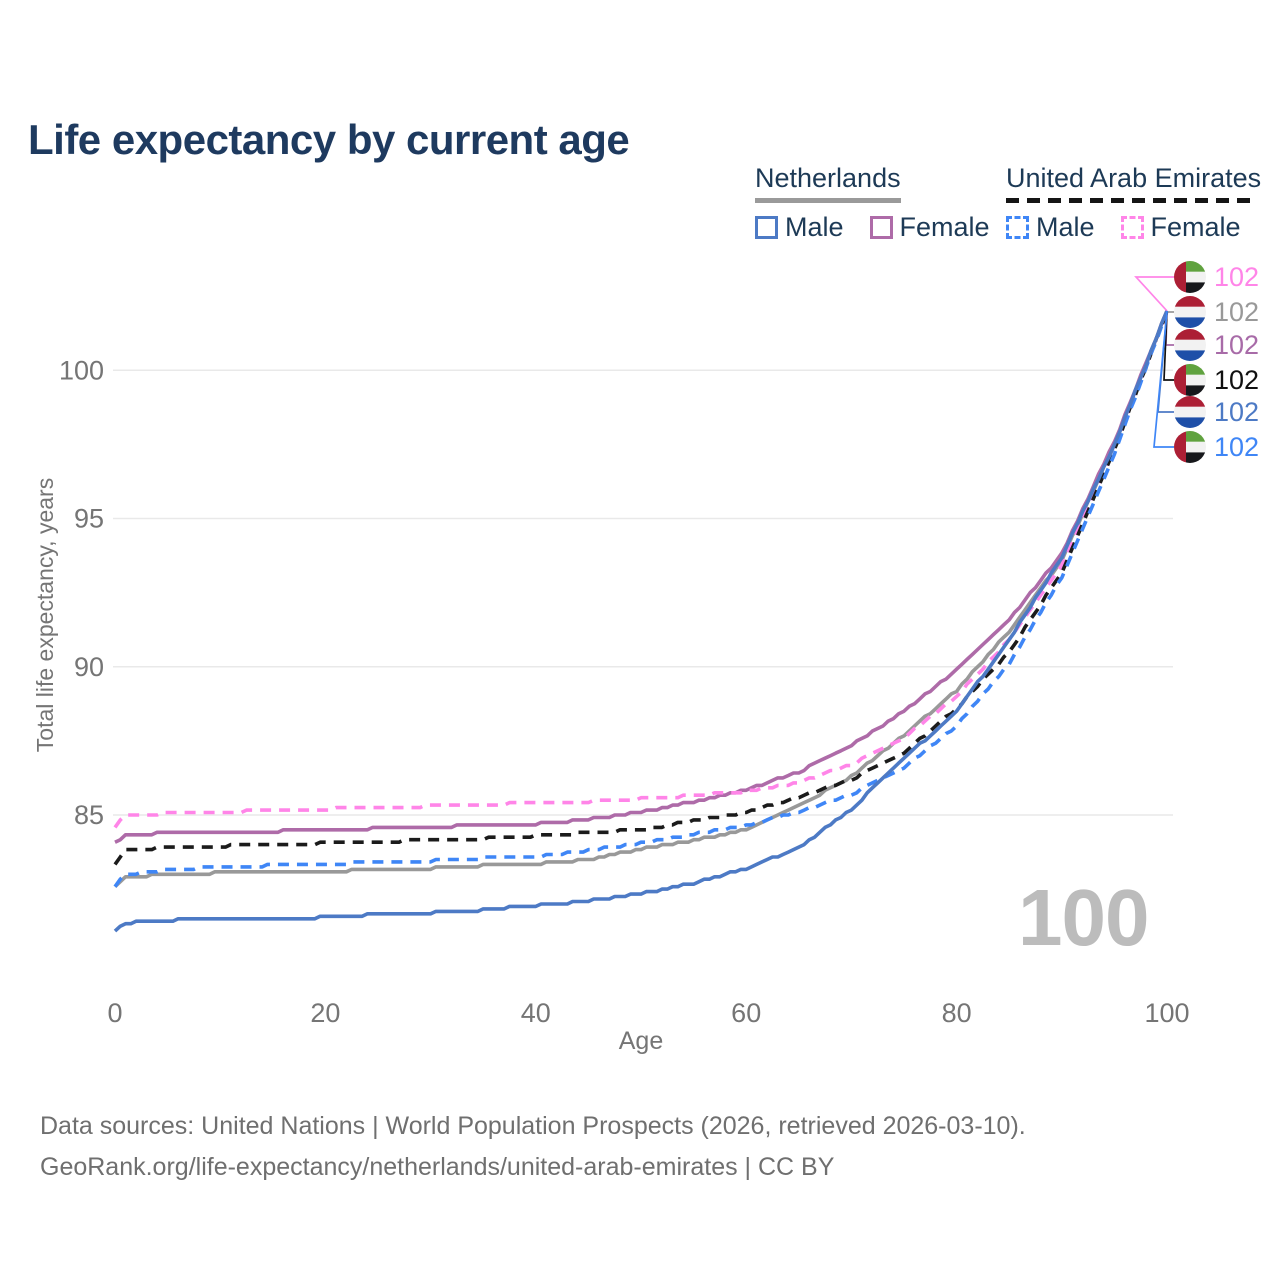 This screenshot has width=1280, height=1280. I want to click on legend-item-uae-male: Male, so click(1050, 227).